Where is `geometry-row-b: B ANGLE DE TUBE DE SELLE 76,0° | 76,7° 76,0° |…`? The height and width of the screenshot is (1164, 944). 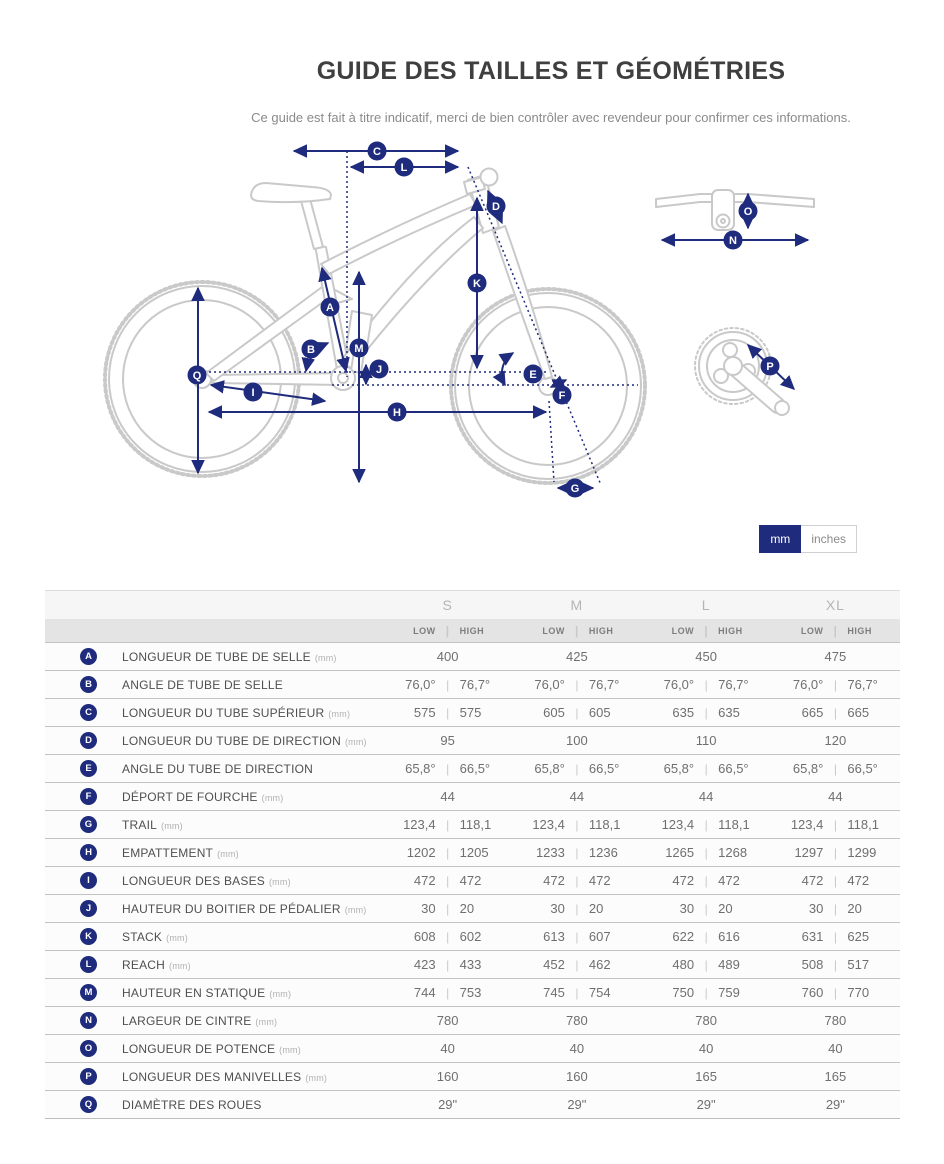 geometry-row-b: B ANGLE DE TUBE DE SELLE 76,0° | 76,7° 76,0° |… is located at coordinates (472, 684).